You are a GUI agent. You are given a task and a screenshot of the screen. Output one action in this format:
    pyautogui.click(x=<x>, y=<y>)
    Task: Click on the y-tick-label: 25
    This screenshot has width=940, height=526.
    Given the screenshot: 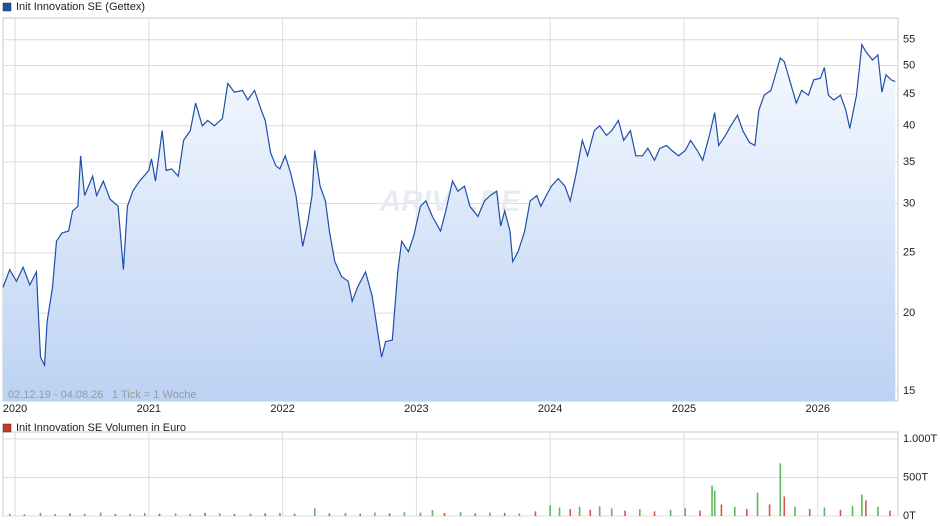 What is the action you would take?
    pyautogui.click(x=909, y=253)
    